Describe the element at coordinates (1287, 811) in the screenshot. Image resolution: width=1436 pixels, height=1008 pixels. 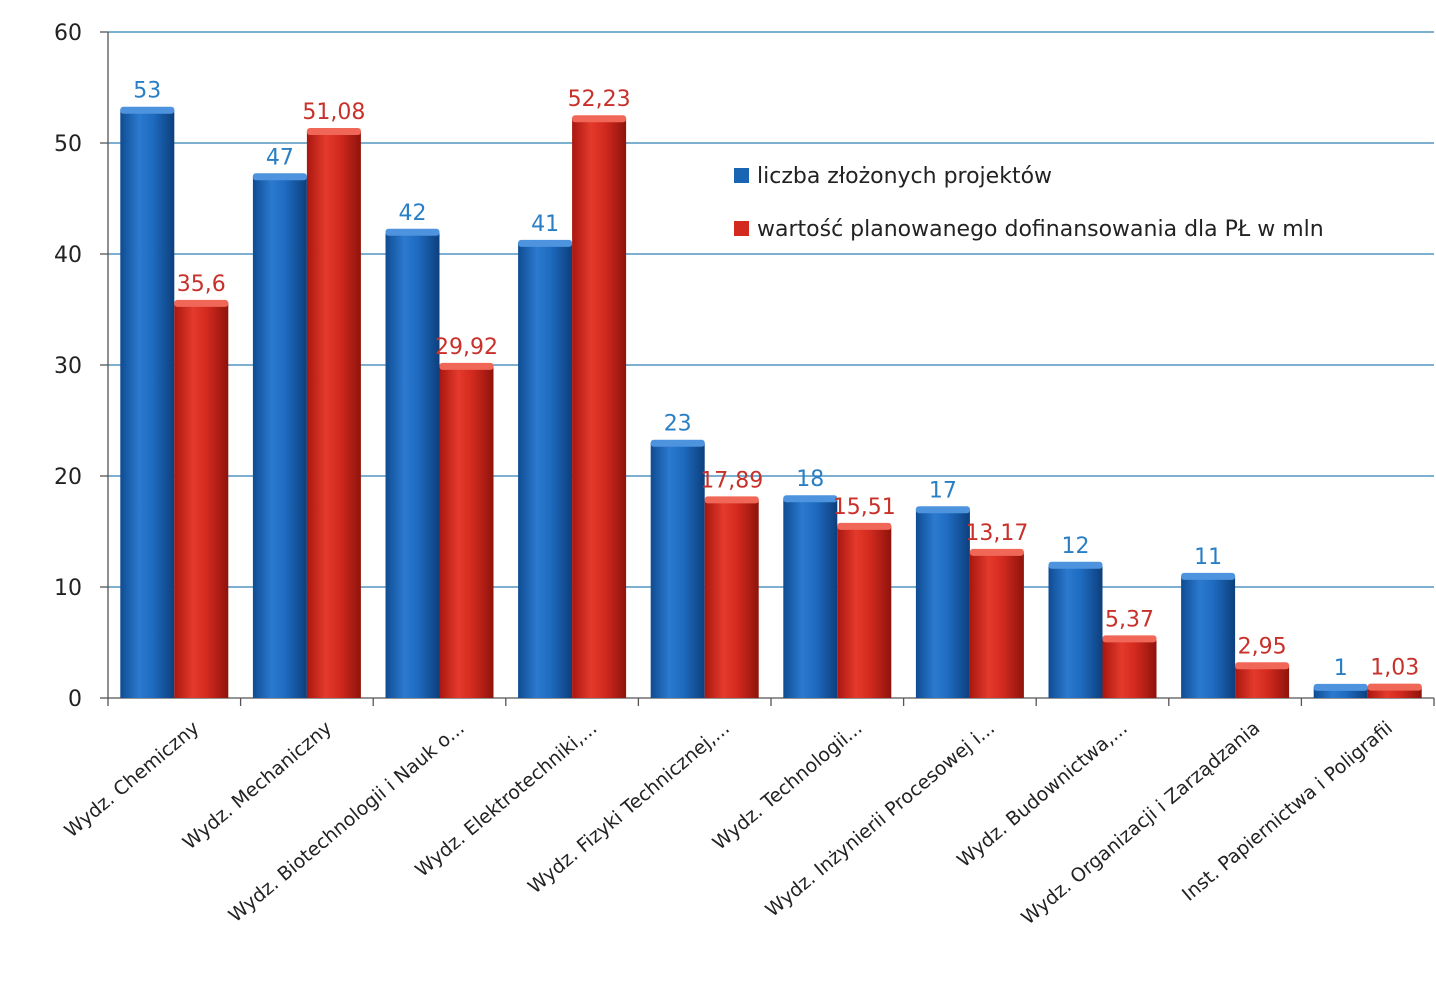
I see `category-label: Inst. Papiernictwa i Poligrafii` at that location.